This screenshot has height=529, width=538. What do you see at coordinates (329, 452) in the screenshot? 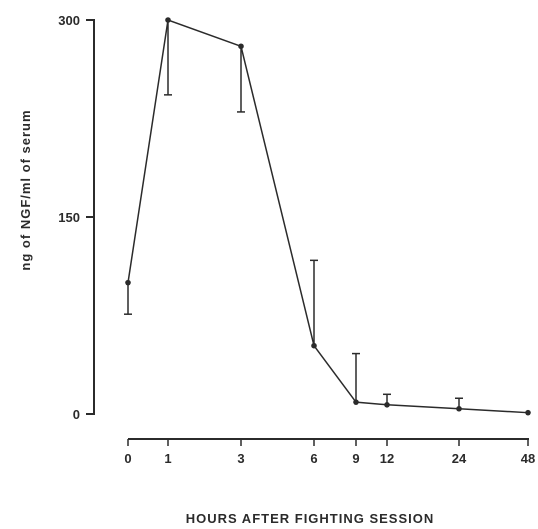
I see `x-ticks: 0 1 3 6 9 12 24 48` at bounding box center [329, 452].